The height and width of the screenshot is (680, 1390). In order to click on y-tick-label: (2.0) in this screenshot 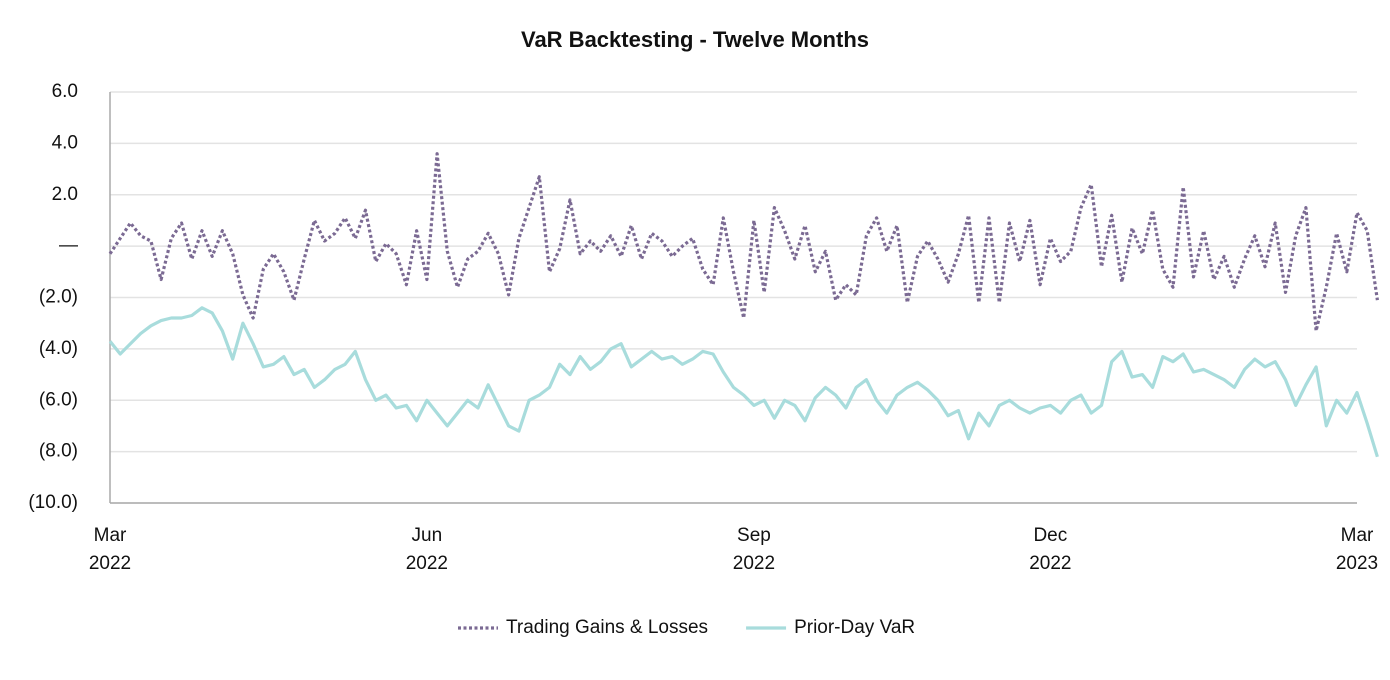, I will do `click(58, 297)`.